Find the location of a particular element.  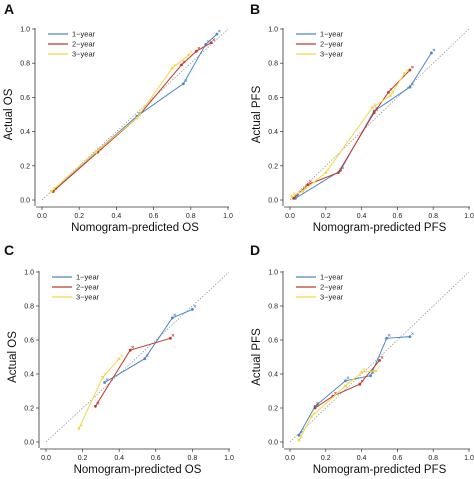

series-line-1-year is located at coordinates (354, 386).